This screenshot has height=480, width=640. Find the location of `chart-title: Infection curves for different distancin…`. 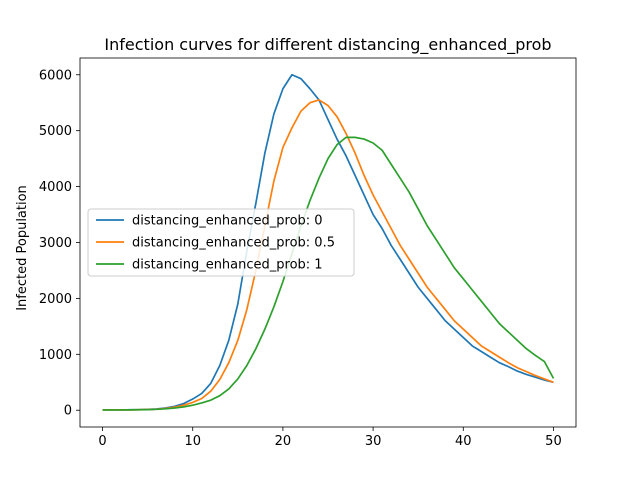

chart-title: Infection curves for different distancin… is located at coordinates (327, 45).